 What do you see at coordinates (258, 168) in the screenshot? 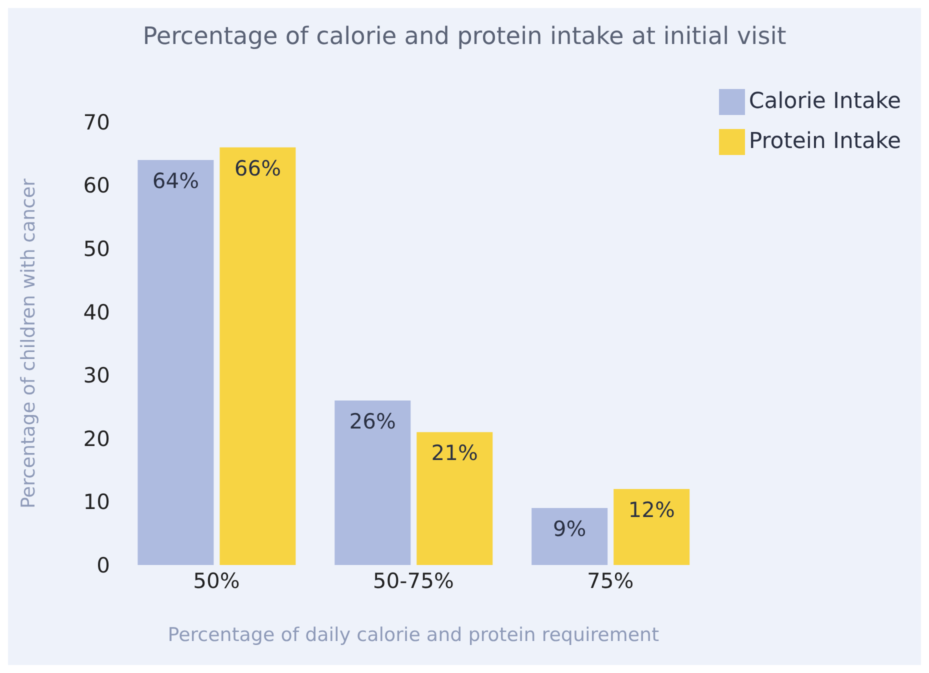
I see `data-label: 66%` at bounding box center [258, 168].